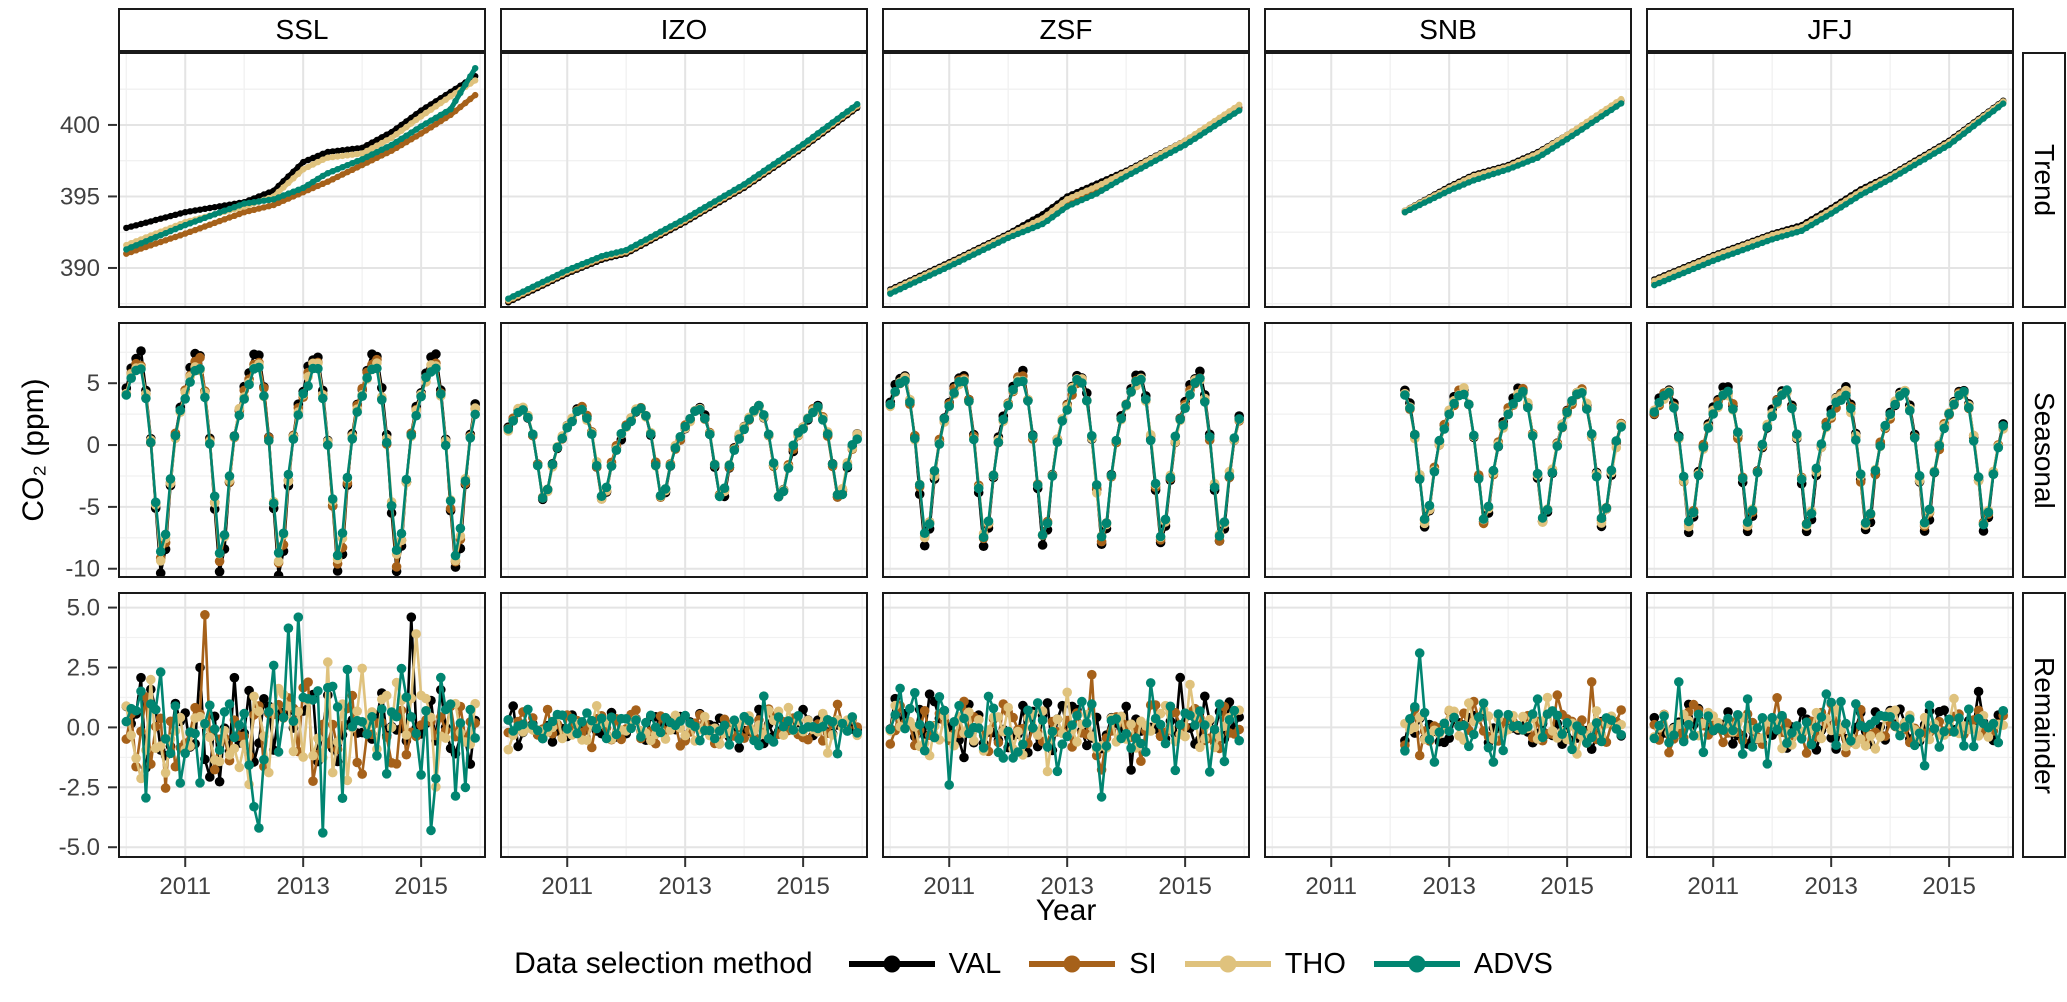 The image size is (2067, 1002). Describe the element at coordinates (684, 30) in the screenshot. I see `facet-strip-izo: IZO` at that location.